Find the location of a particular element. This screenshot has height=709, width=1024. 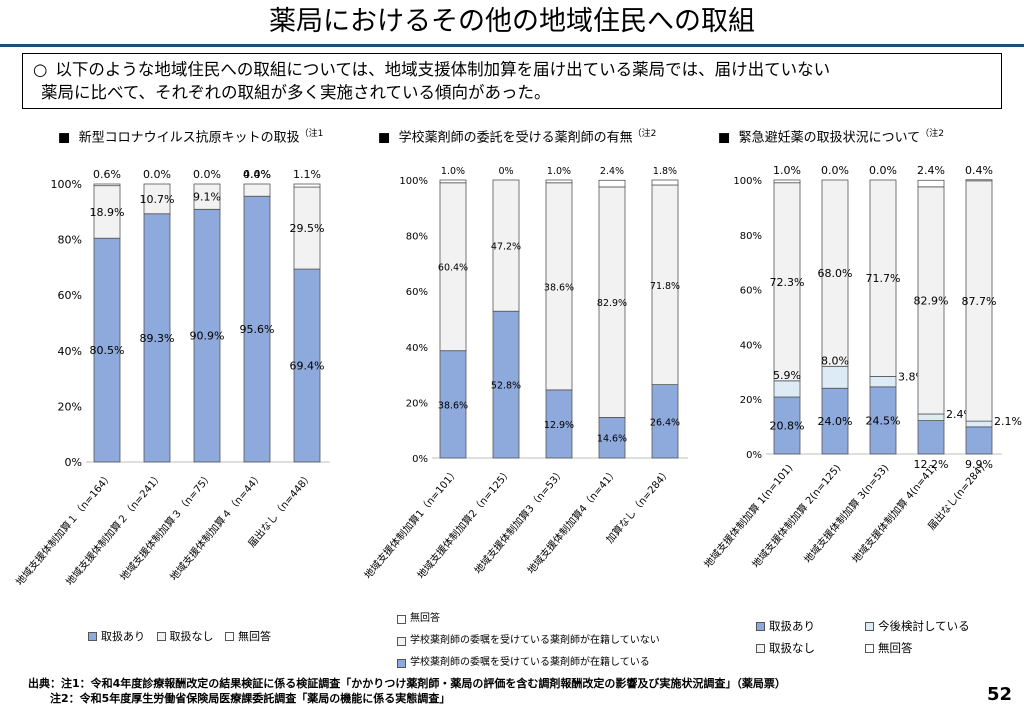

data-label: 47.2% is located at coordinates (506, 247).